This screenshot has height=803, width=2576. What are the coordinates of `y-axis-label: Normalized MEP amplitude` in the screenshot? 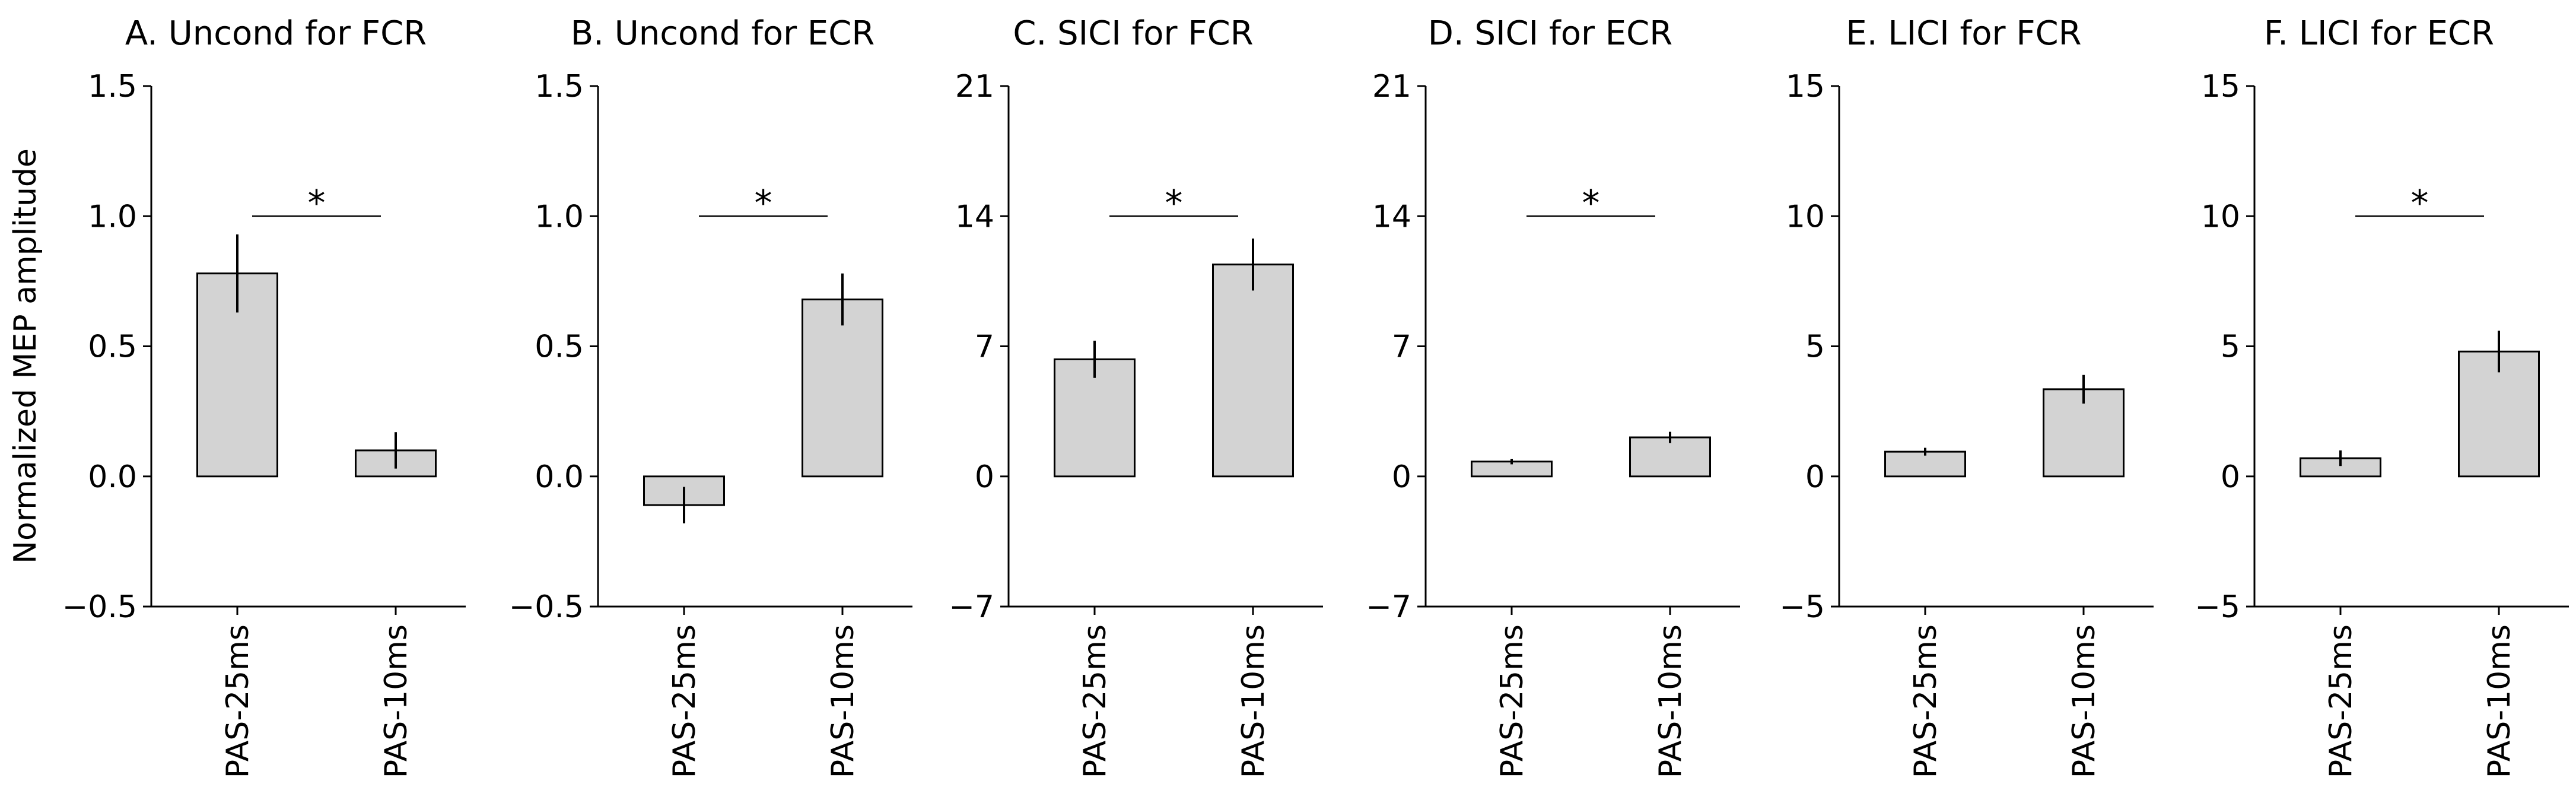 It's located at (25, 356).